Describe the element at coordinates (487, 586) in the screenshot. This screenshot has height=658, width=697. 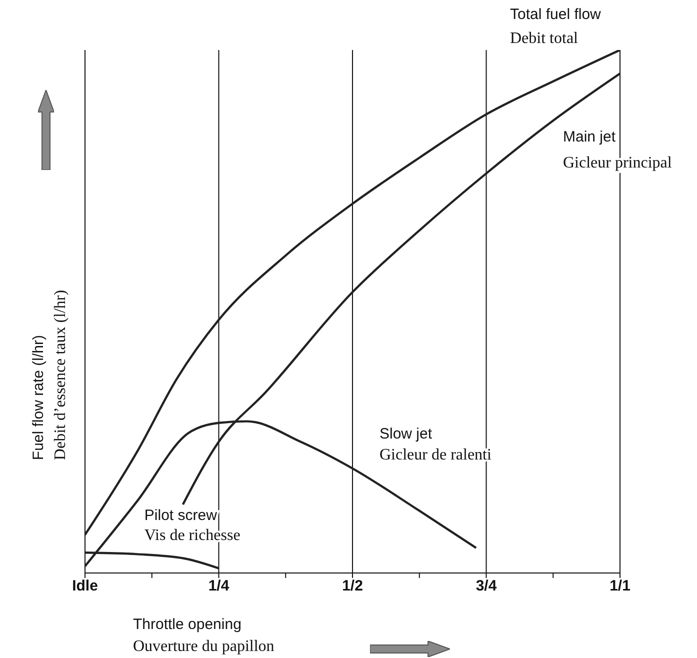
I see `x-tick-label: 3/4` at that location.